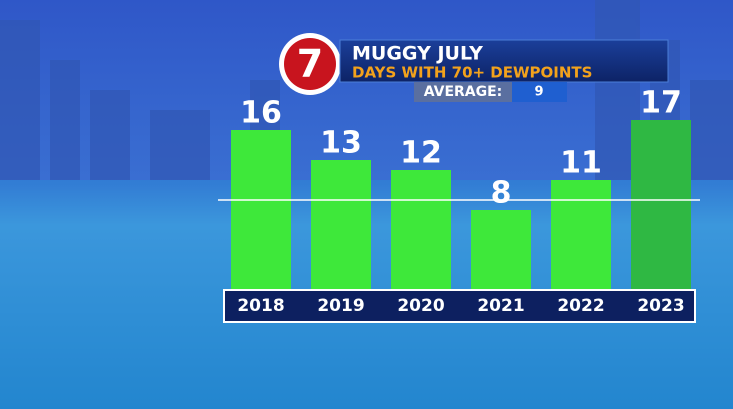  What do you see at coordinates (420, 306) in the screenshot?
I see `x-tick-label: 2020` at bounding box center [420, 306].